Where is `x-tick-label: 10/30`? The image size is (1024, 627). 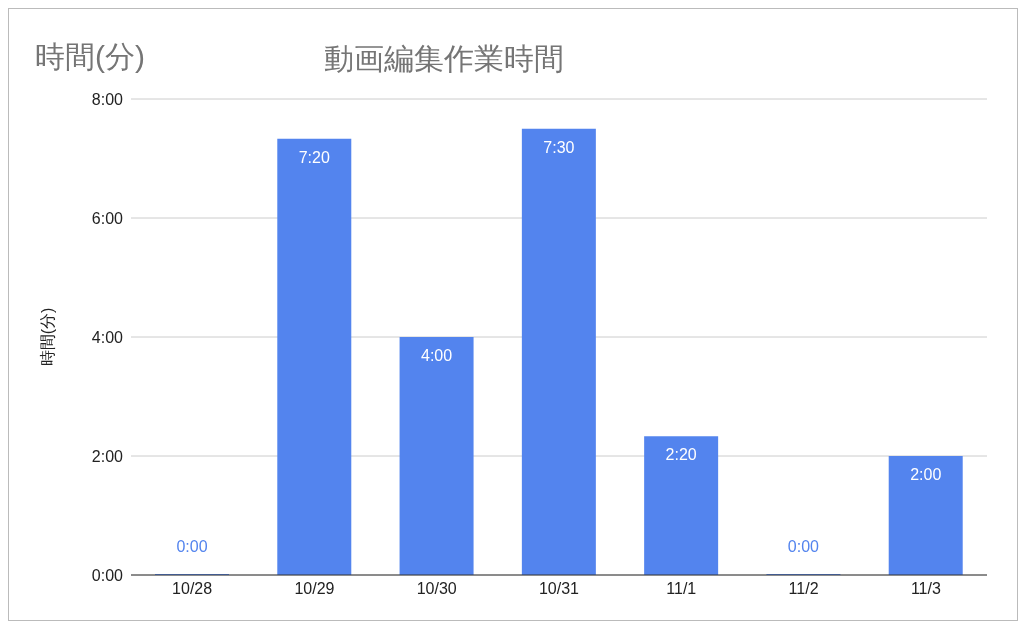
x-tick-label: 10/30 is located at coordinates (436, 589).